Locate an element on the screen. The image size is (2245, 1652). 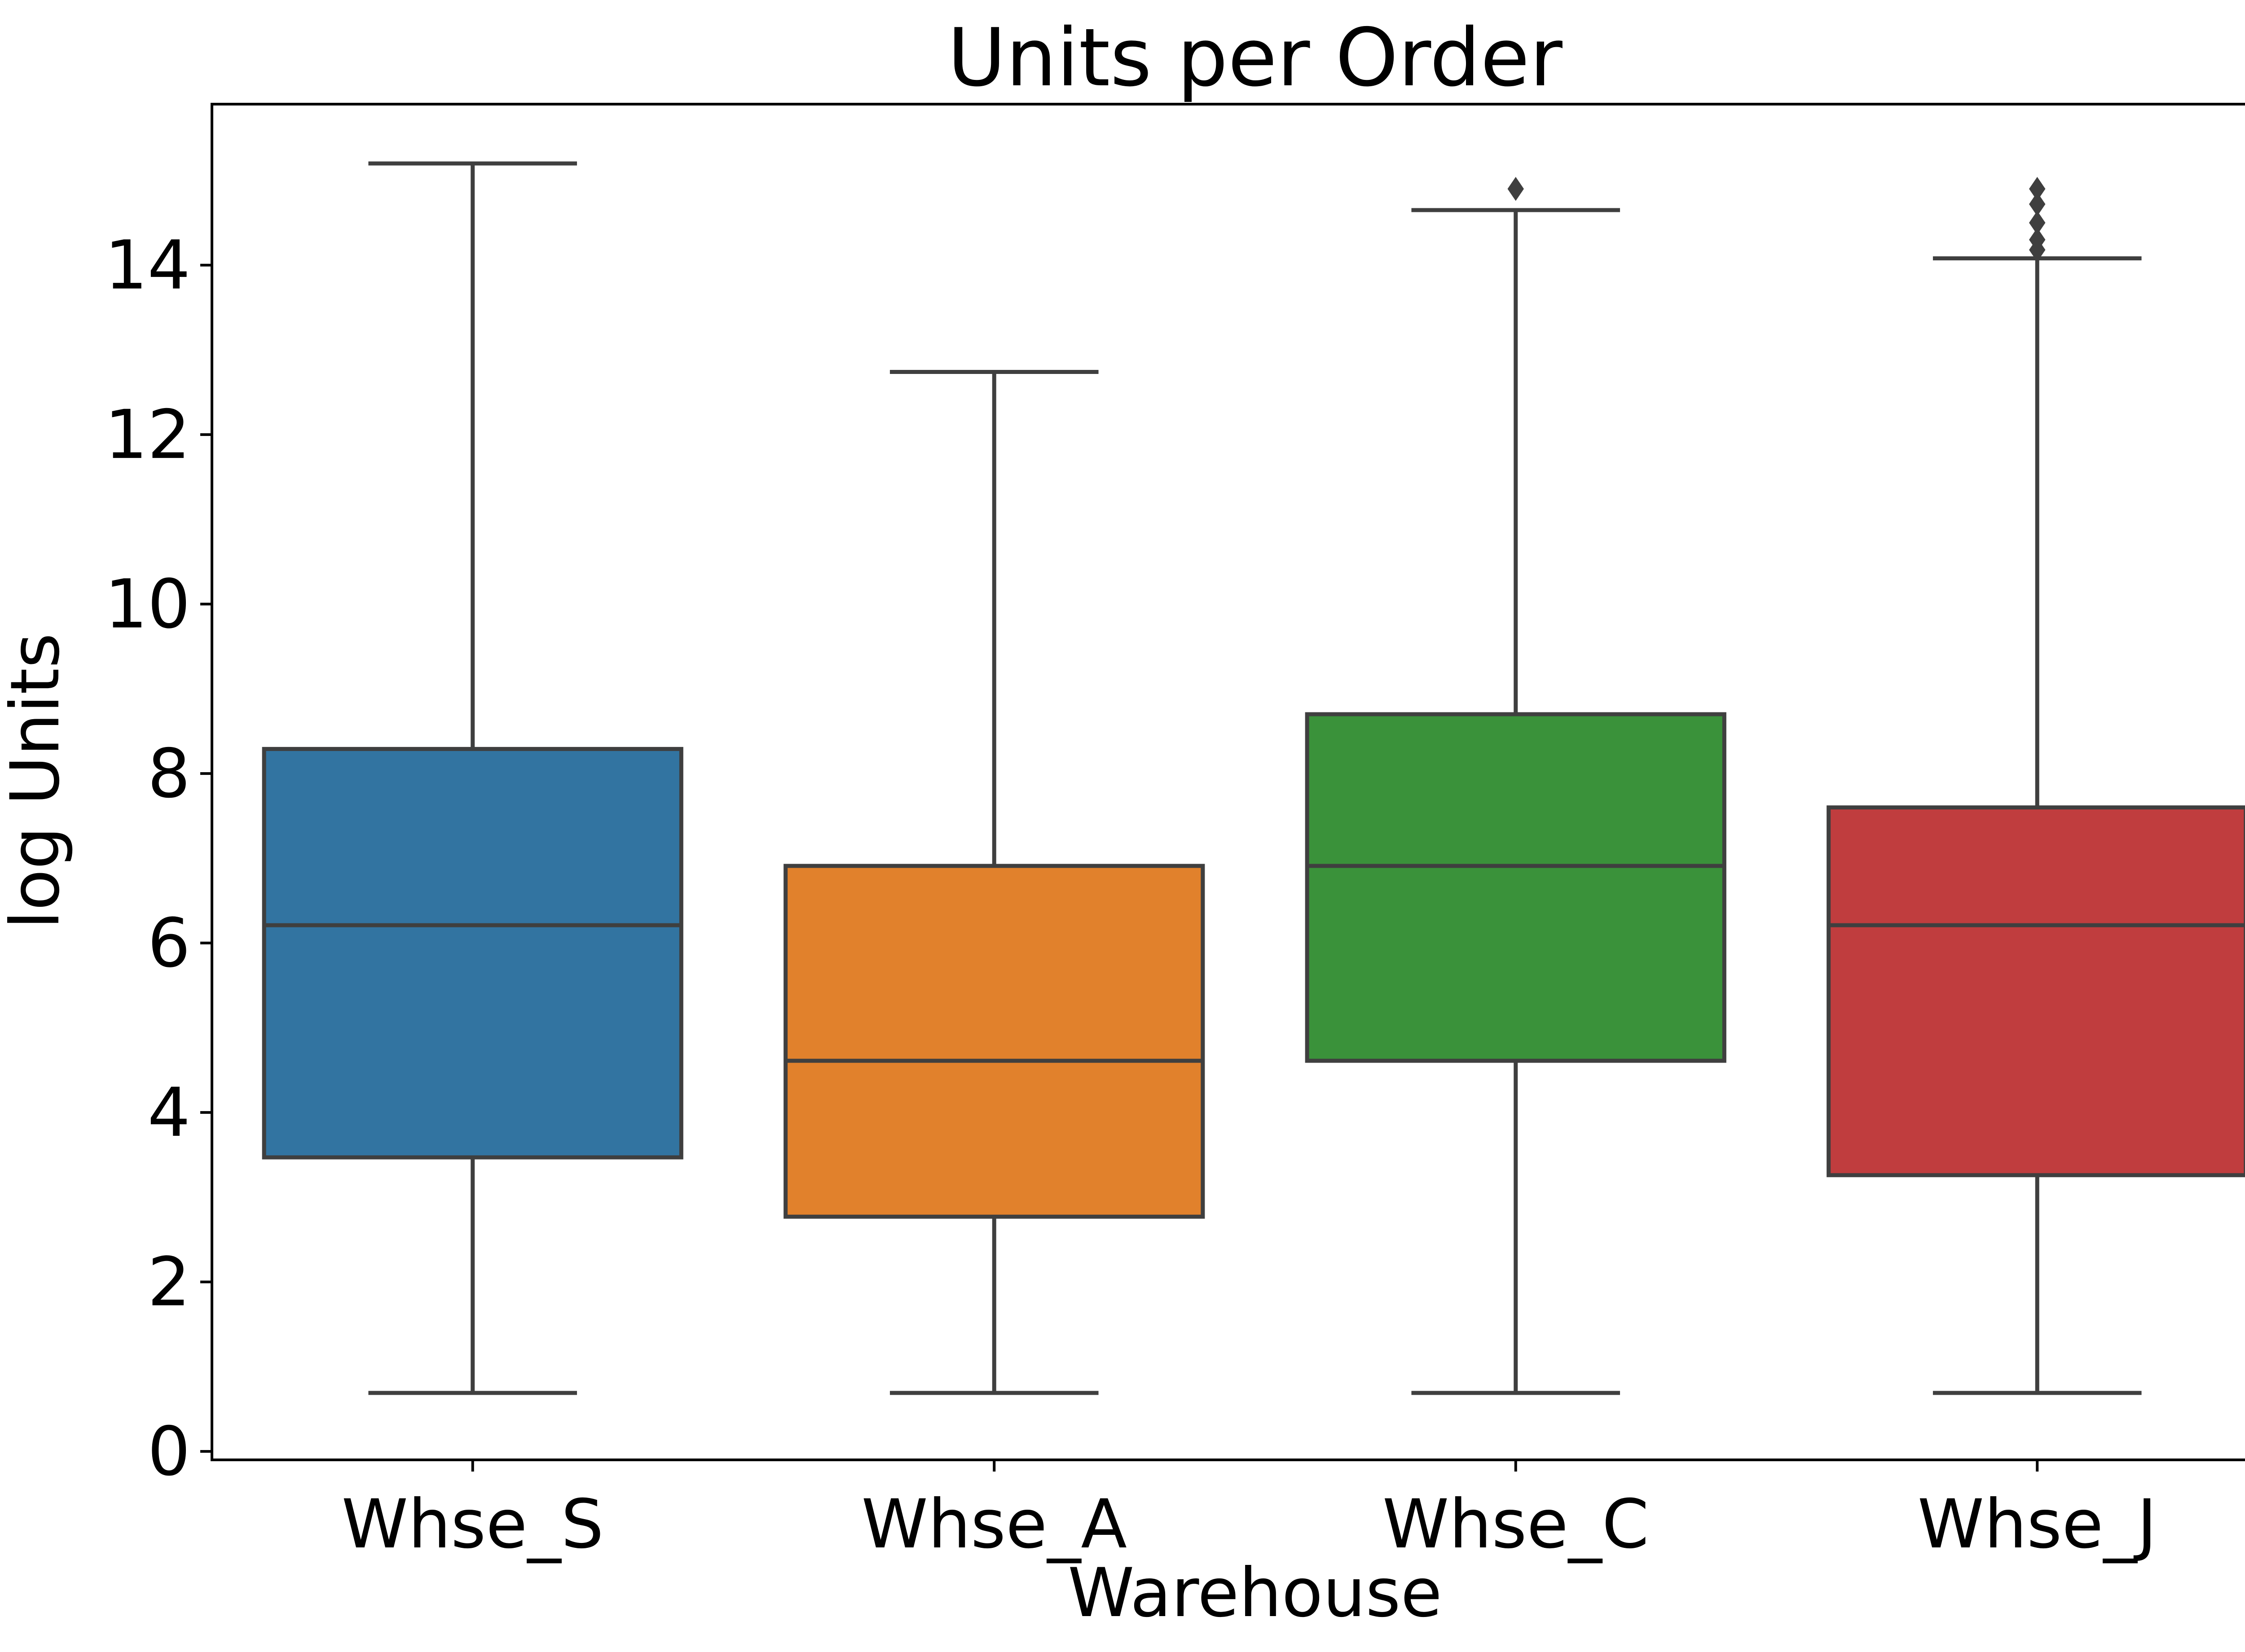
x-tick-label: Whse_C is located at coordinates (1515, 1524).